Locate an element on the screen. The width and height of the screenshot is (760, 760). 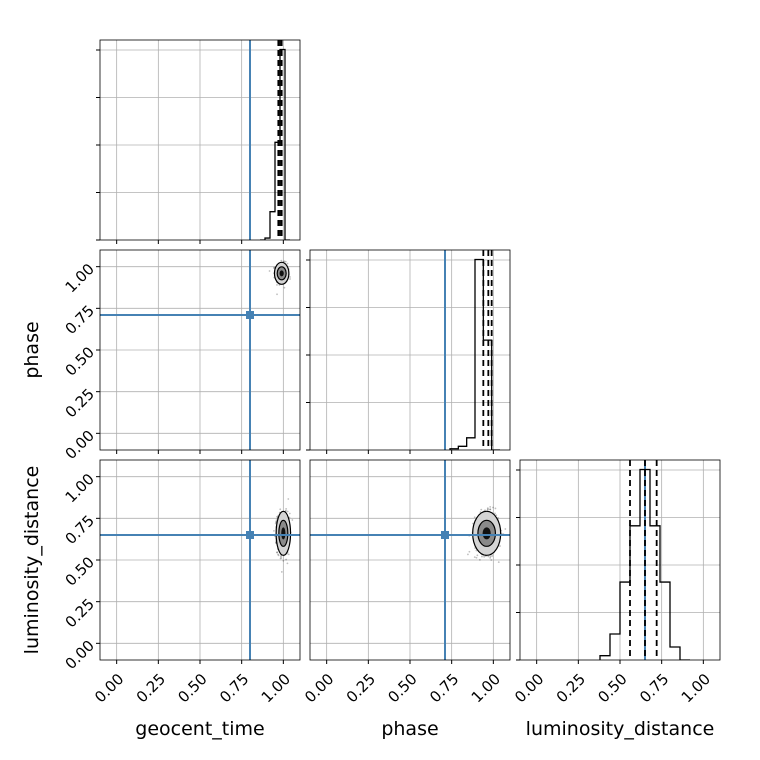
y-axis-label-luminosity-distance: luminosity_distance is located at coordinates (32, 560).